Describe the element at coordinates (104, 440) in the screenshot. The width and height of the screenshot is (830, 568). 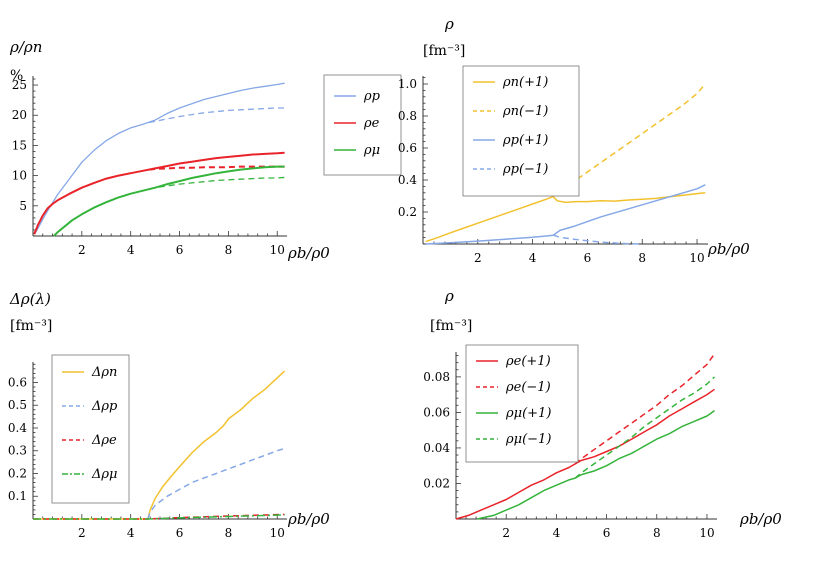
I see `legend-label: Δρe` at that location.